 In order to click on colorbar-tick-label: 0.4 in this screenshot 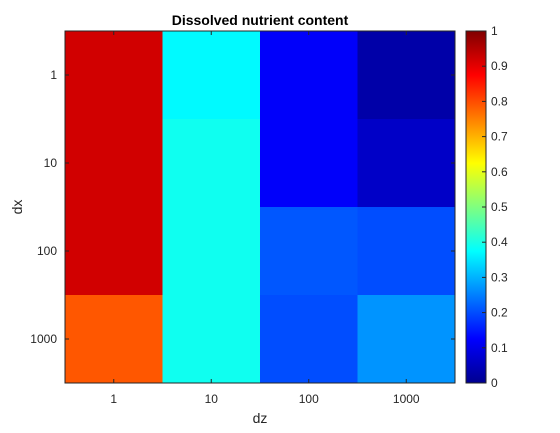, I will do `click(499, 242)`.